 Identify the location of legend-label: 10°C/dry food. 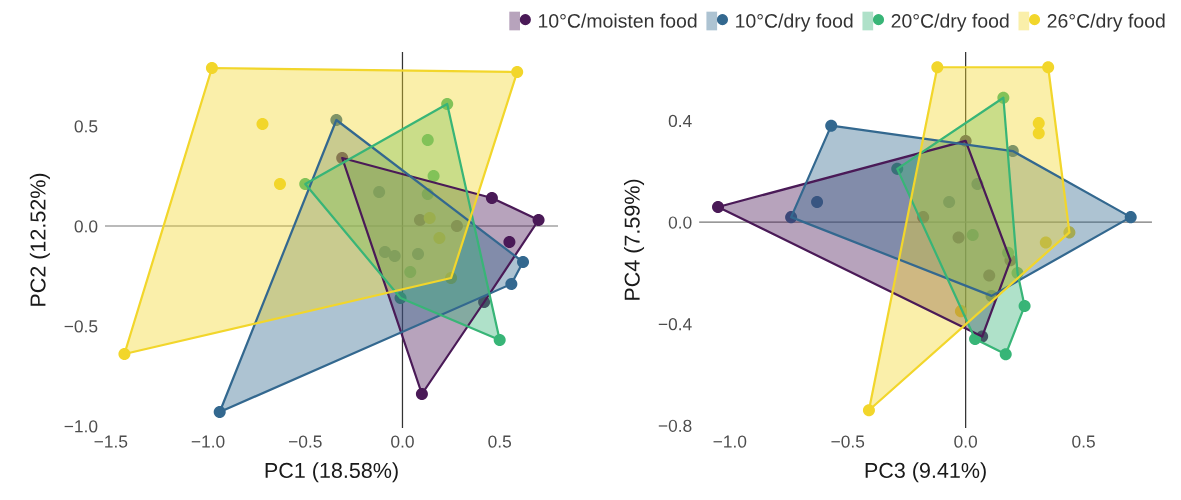
(794, 22).